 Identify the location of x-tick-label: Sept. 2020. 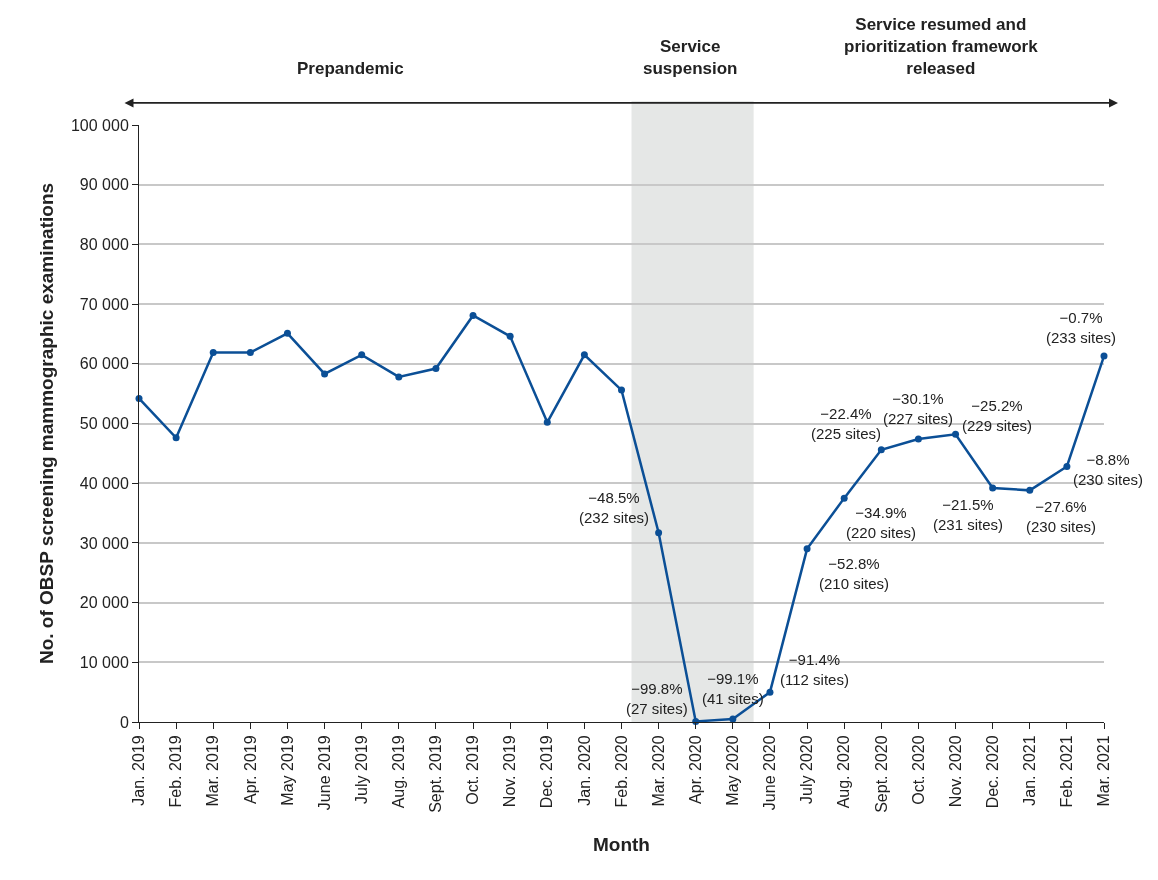
(881, 774).